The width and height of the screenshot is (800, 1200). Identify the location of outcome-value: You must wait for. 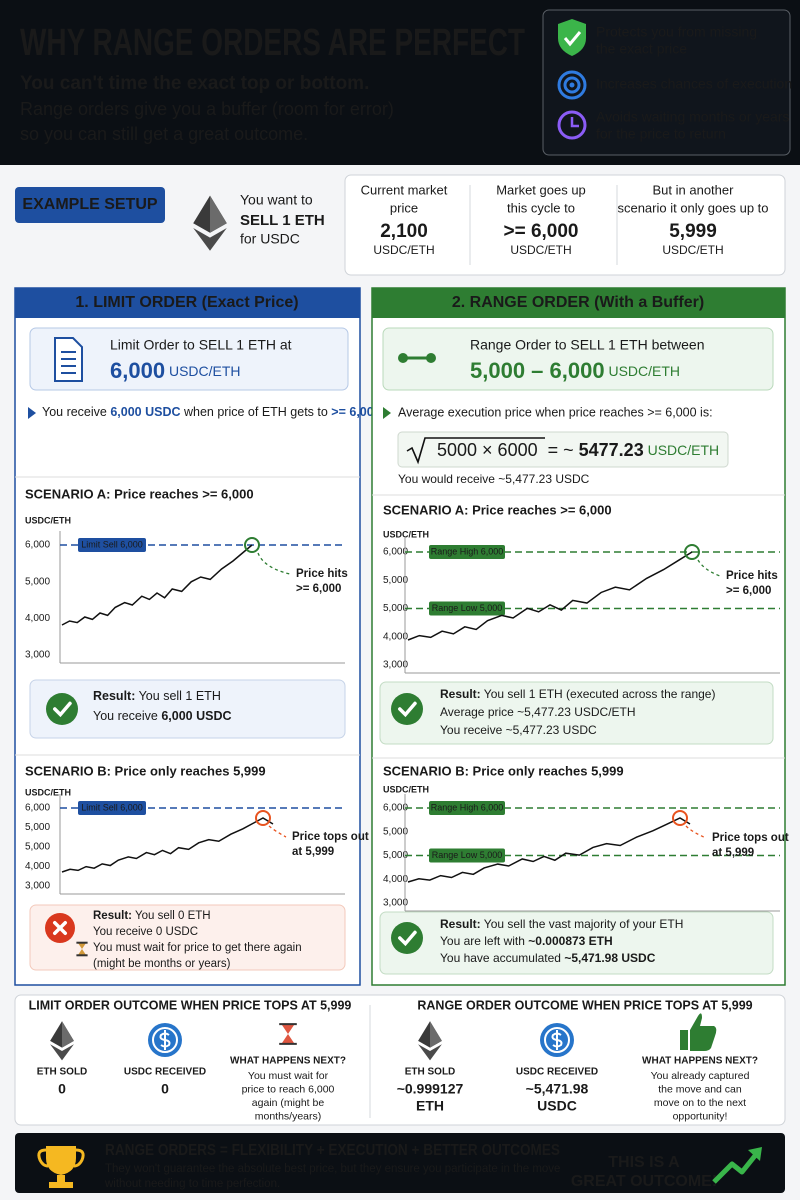
(288, 1076).